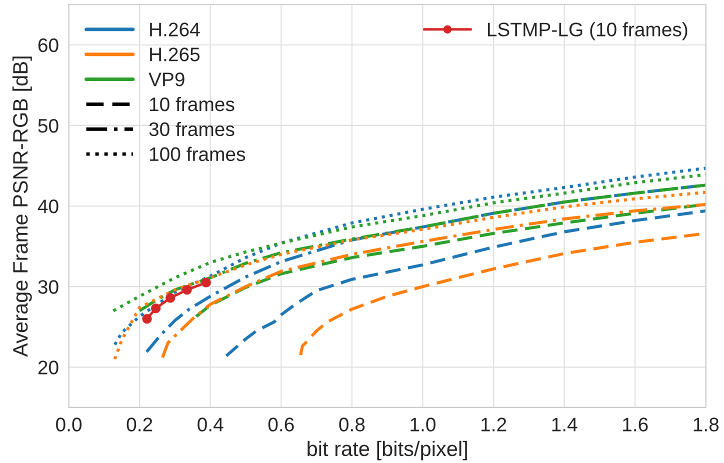  Describe the element at coordinates (198, 154) in the screenshot. I see `legend-label: 100 frames` at that location.